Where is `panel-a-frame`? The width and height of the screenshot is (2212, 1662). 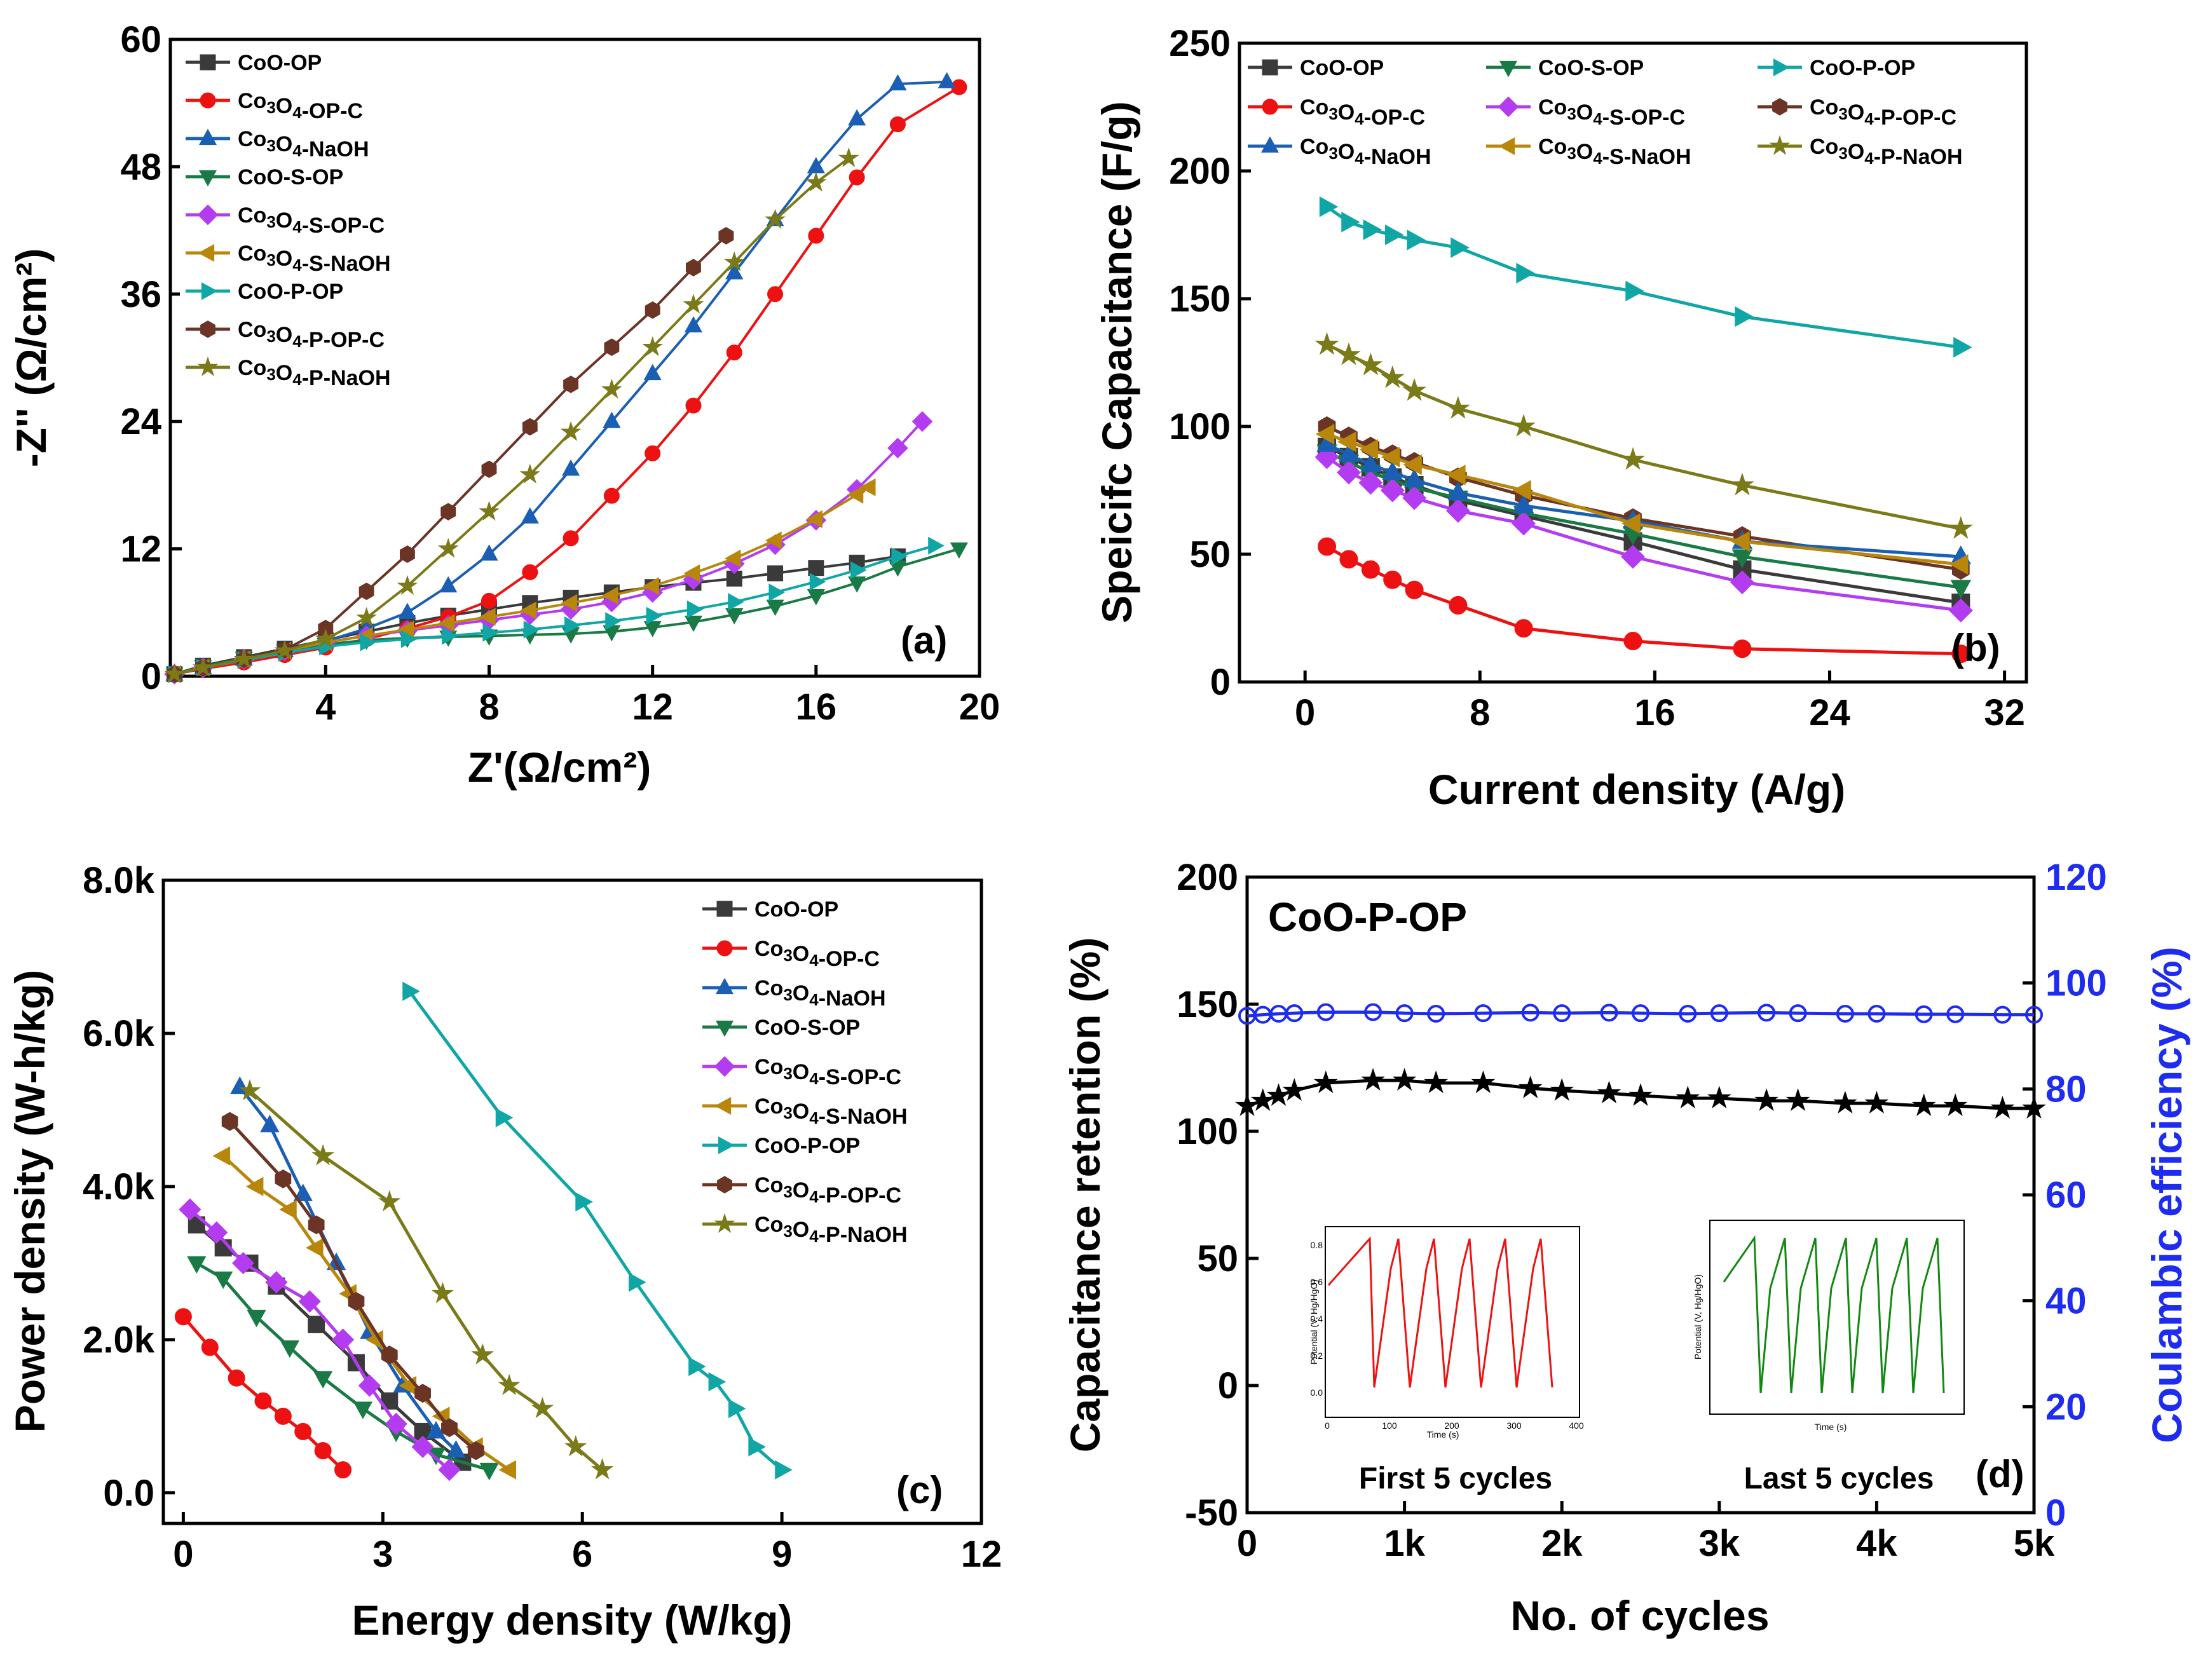
panel-a-frame is located at coordinates (574, 357).